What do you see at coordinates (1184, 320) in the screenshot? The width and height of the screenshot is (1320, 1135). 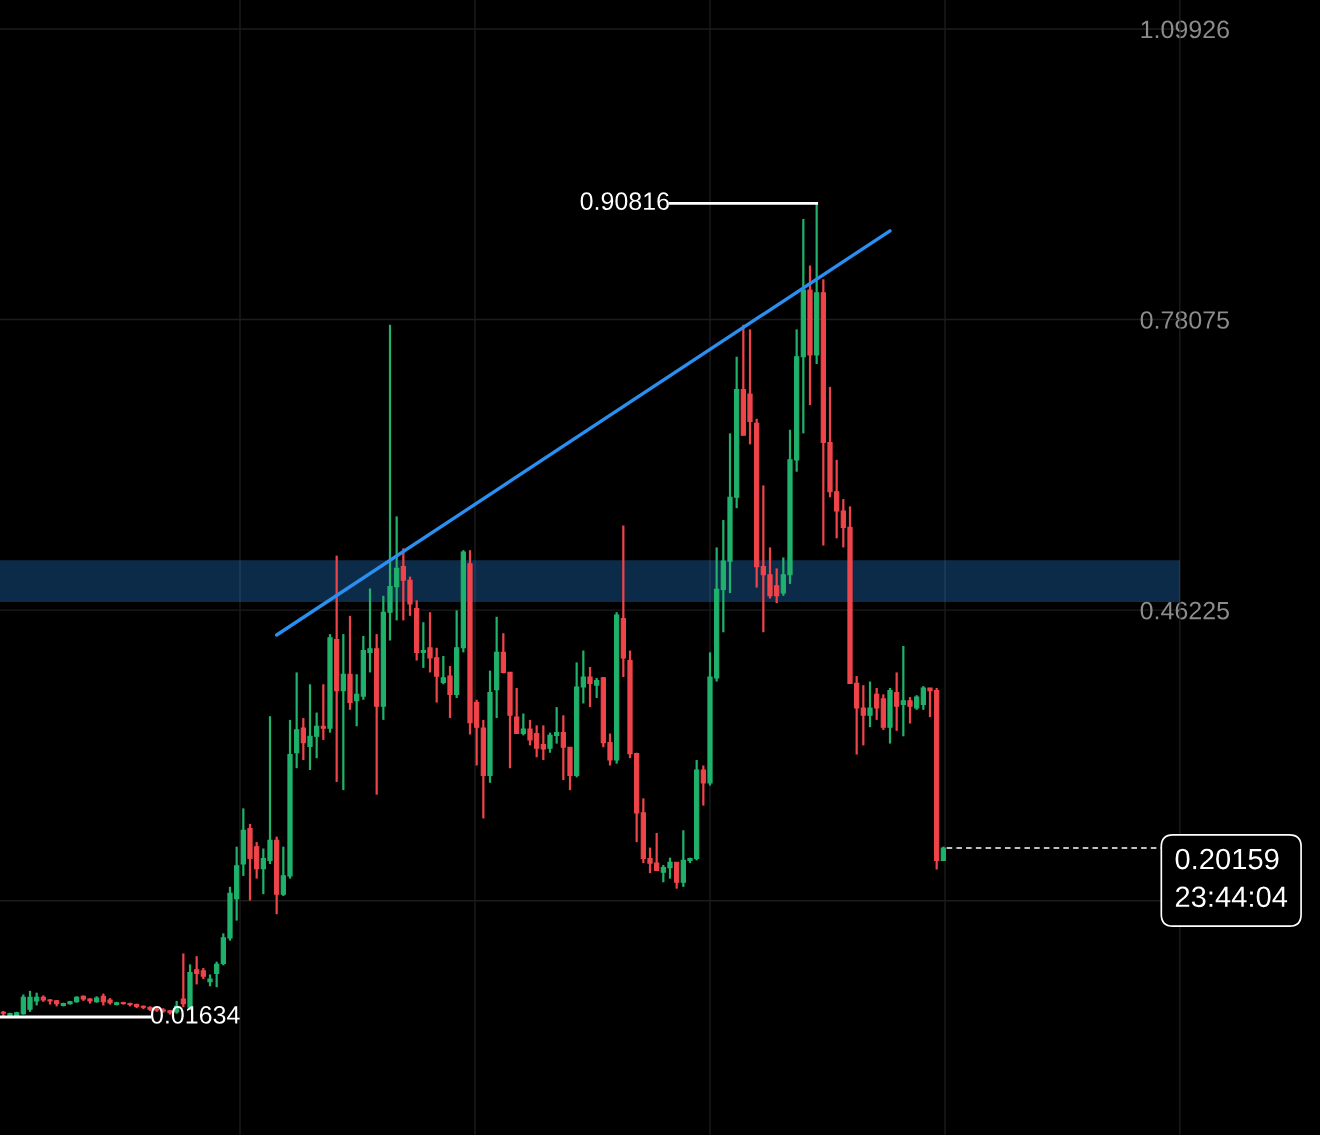 I see `y-tick-label: 0.78075` at bounding box center [1184, 320].